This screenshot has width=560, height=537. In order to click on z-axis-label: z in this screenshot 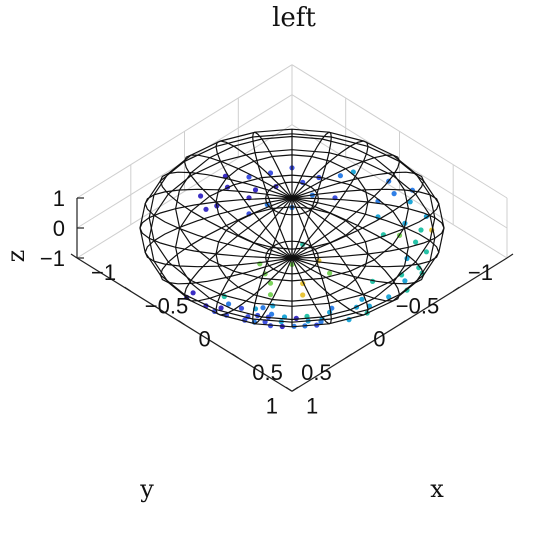, I will do `click(16, 256)`.